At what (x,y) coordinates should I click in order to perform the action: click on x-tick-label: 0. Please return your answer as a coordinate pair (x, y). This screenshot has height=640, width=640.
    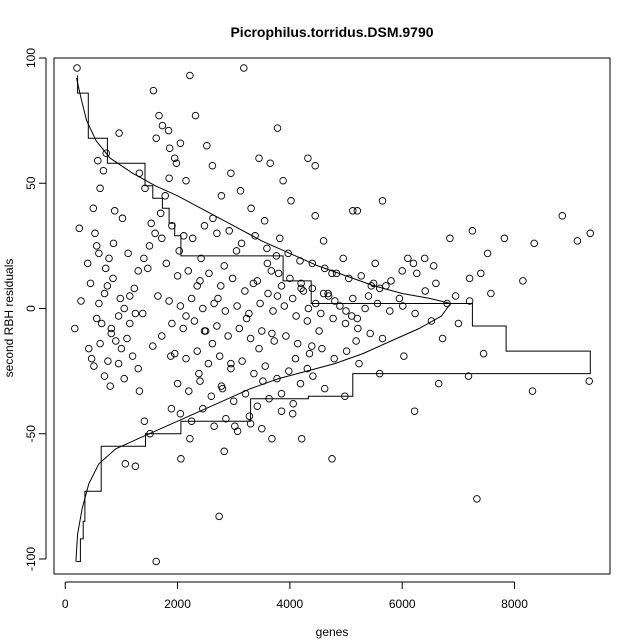
    Looking at the image, I should click on (65, 604).